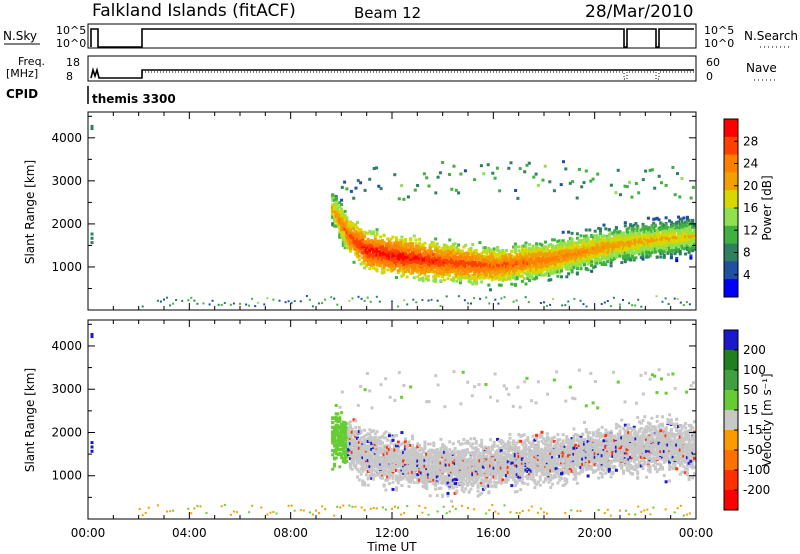  I want to click on nsky-tick-bottom: 10^0, so click(71, 43).